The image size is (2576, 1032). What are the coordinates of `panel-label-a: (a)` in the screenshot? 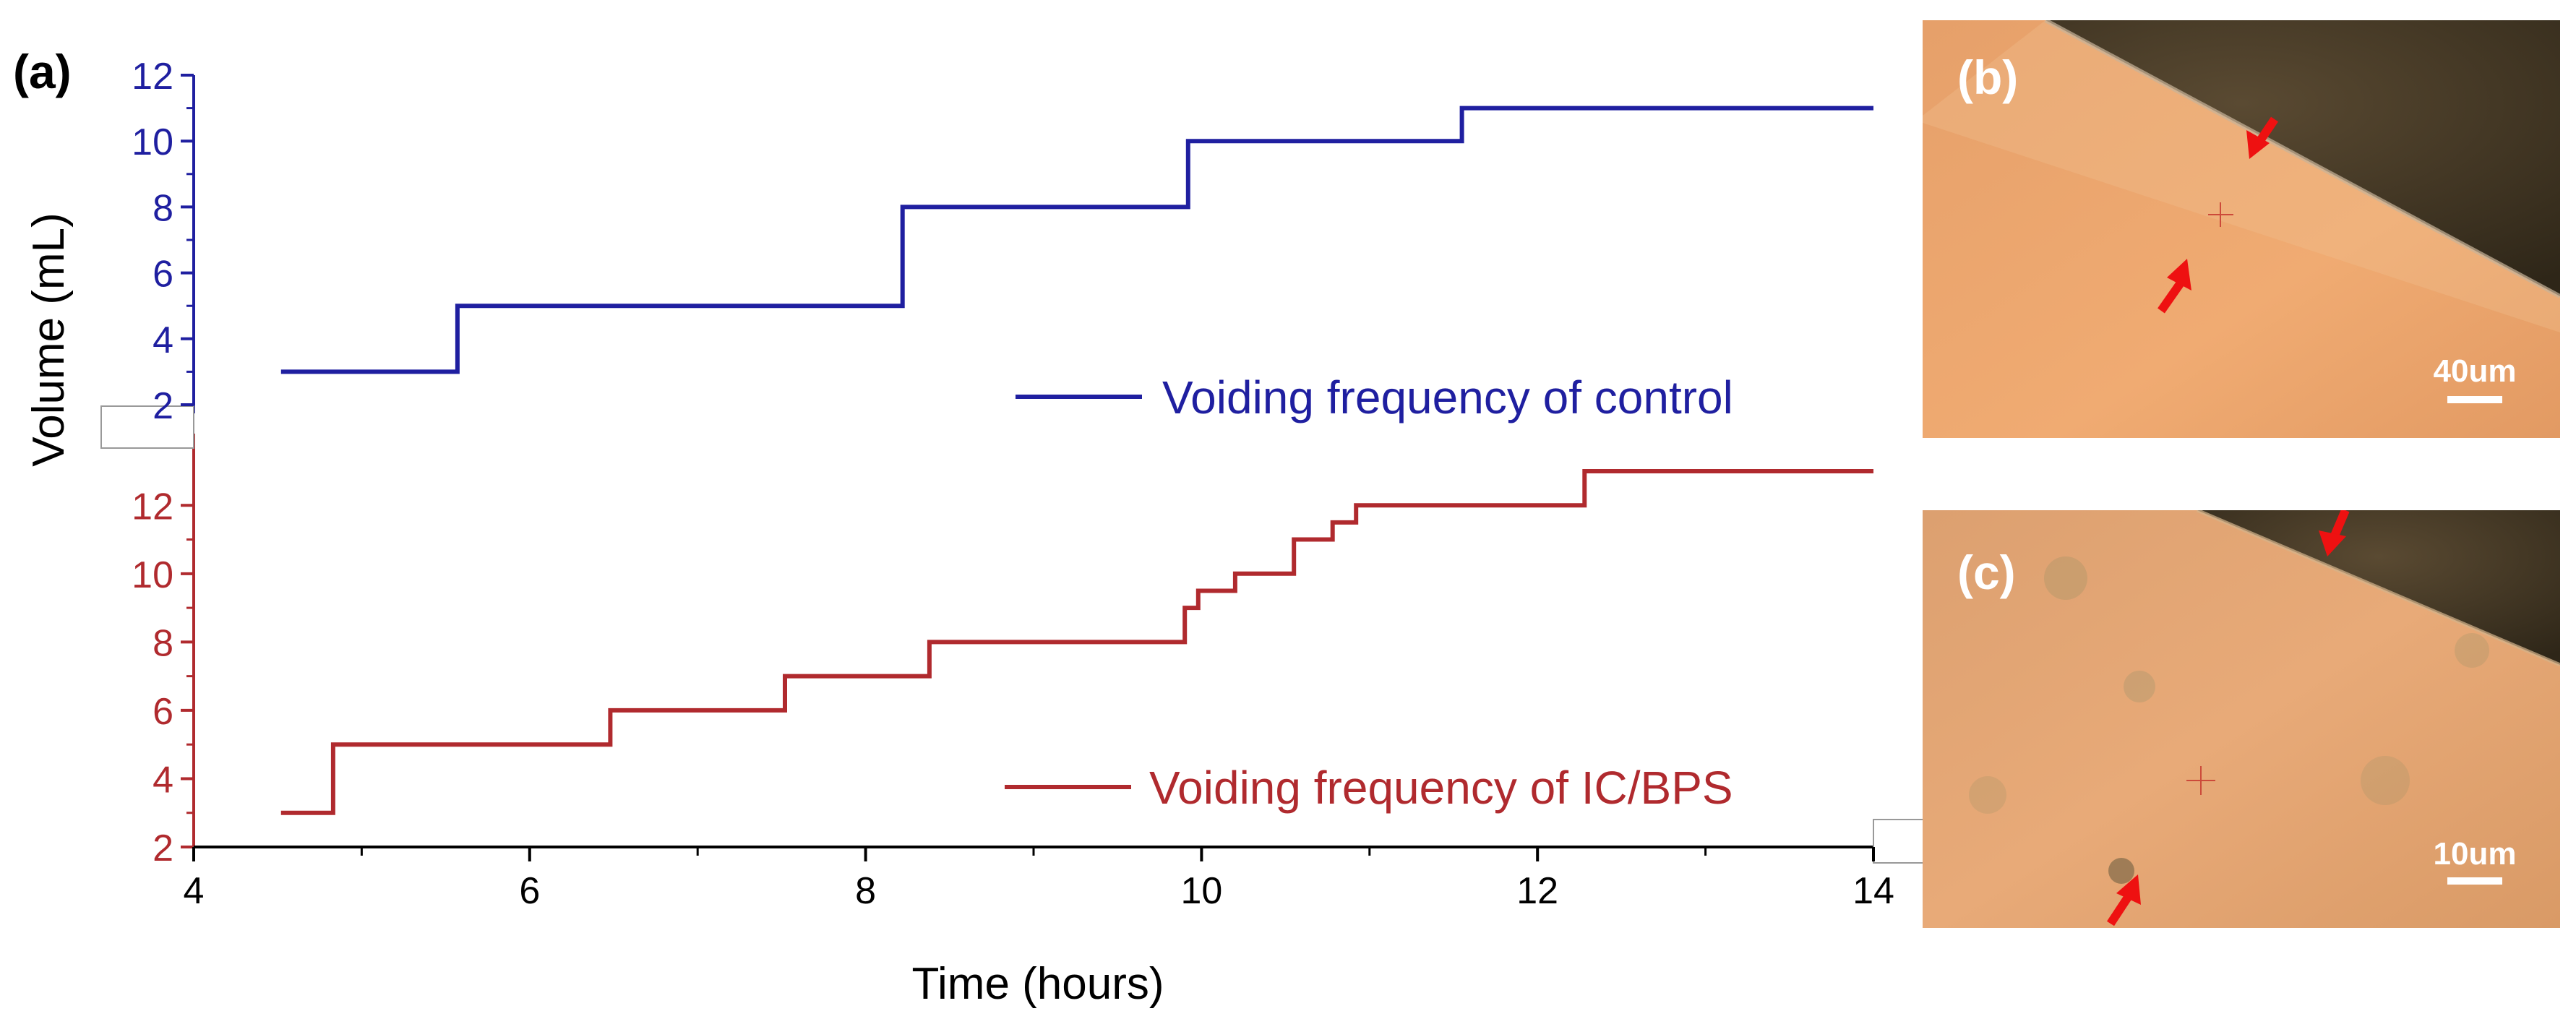 It's located at (42, 71).